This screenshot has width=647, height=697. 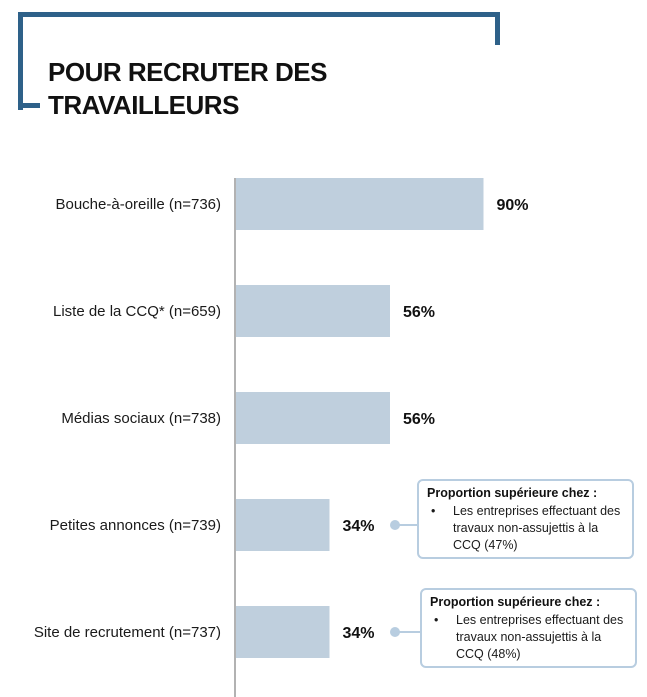 I want to click on title-frame, so click(x=259, y=63).